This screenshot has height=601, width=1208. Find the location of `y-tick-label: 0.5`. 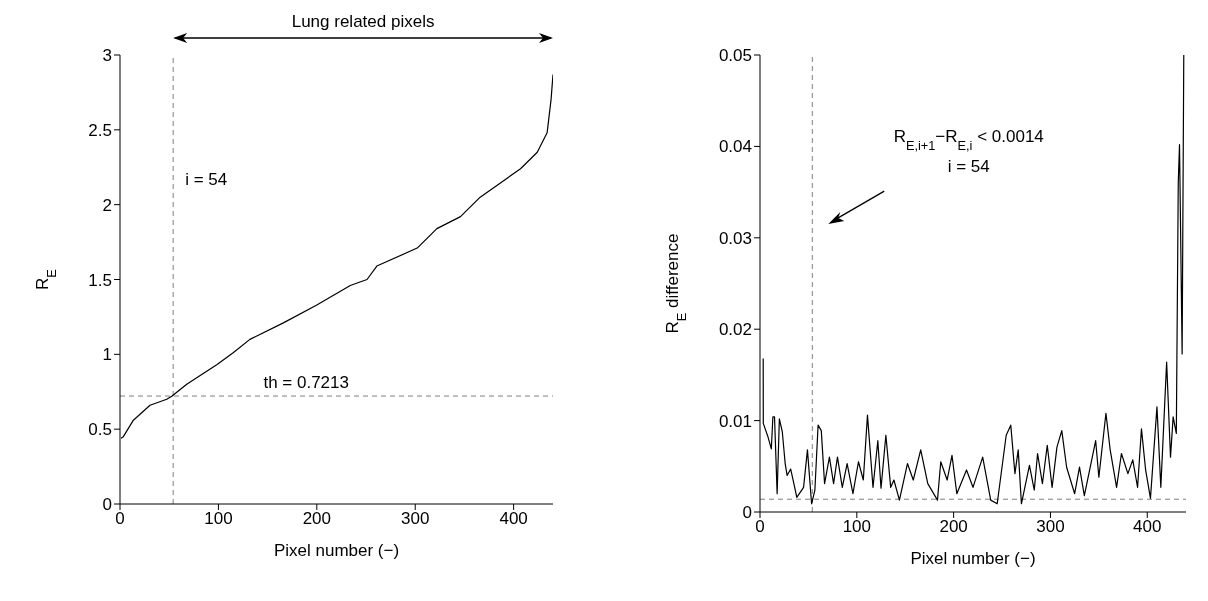

y-tick-label: 0.5 is located at coordinates (100, 430).